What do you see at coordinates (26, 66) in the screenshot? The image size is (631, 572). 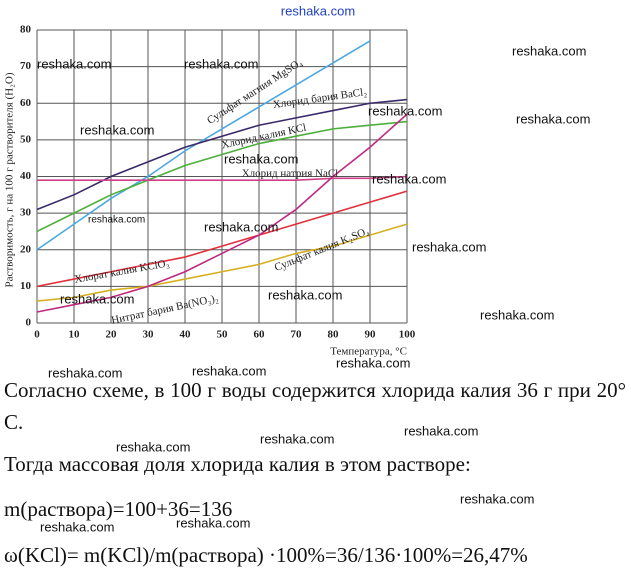 I see `y-tick-label: 70` at bounding box center [26, 66].